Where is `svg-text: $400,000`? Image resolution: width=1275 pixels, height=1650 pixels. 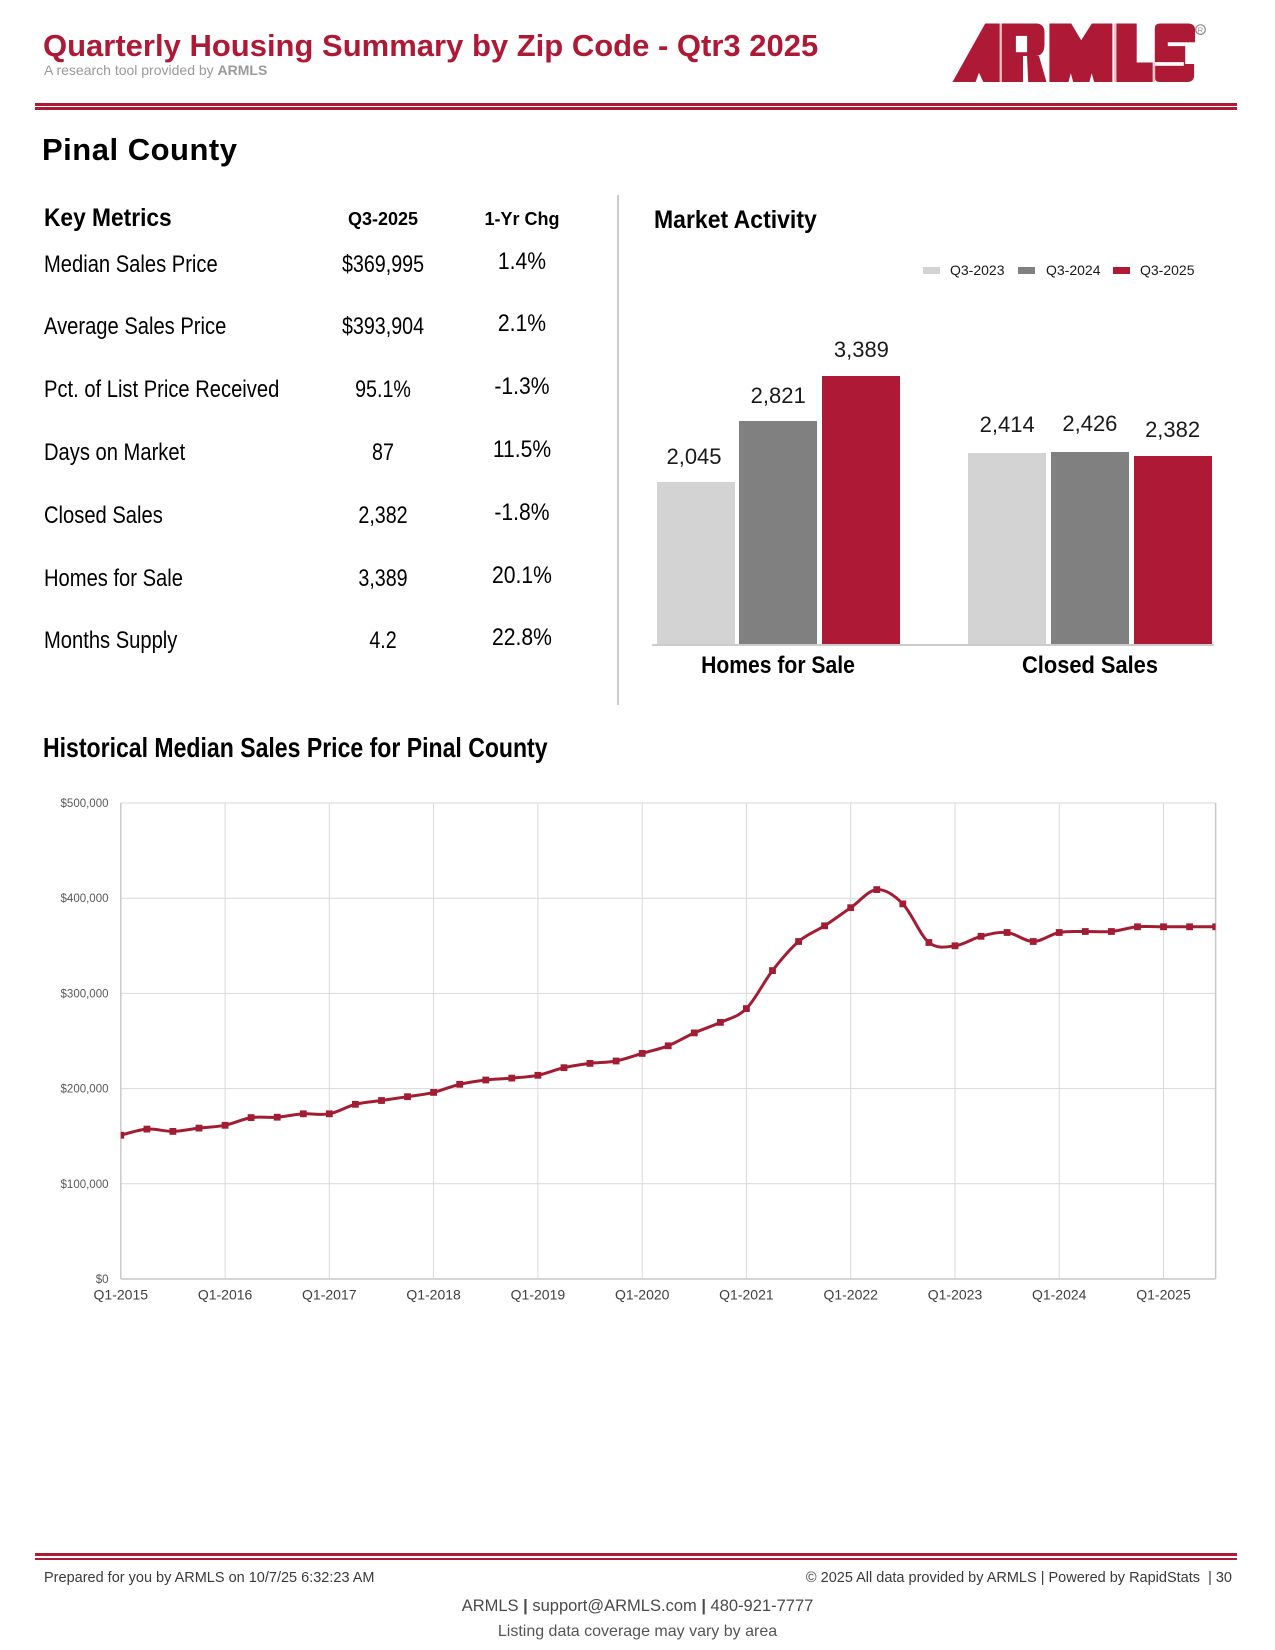 svg-text: $400,000 is located at coordinates (85, 899).